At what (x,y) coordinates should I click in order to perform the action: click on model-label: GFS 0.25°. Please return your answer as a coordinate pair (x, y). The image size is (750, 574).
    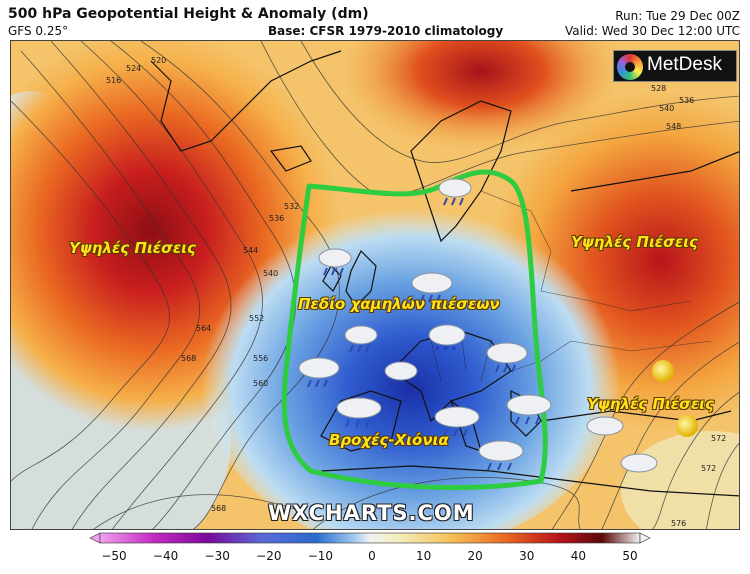
    Looking at the image, I should click on (38, 31).